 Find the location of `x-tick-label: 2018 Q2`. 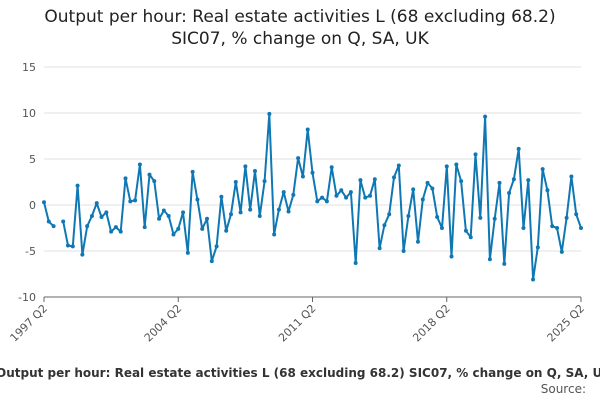

x-tick-label: 2018 Q2 is located at coordinates (431, 323).